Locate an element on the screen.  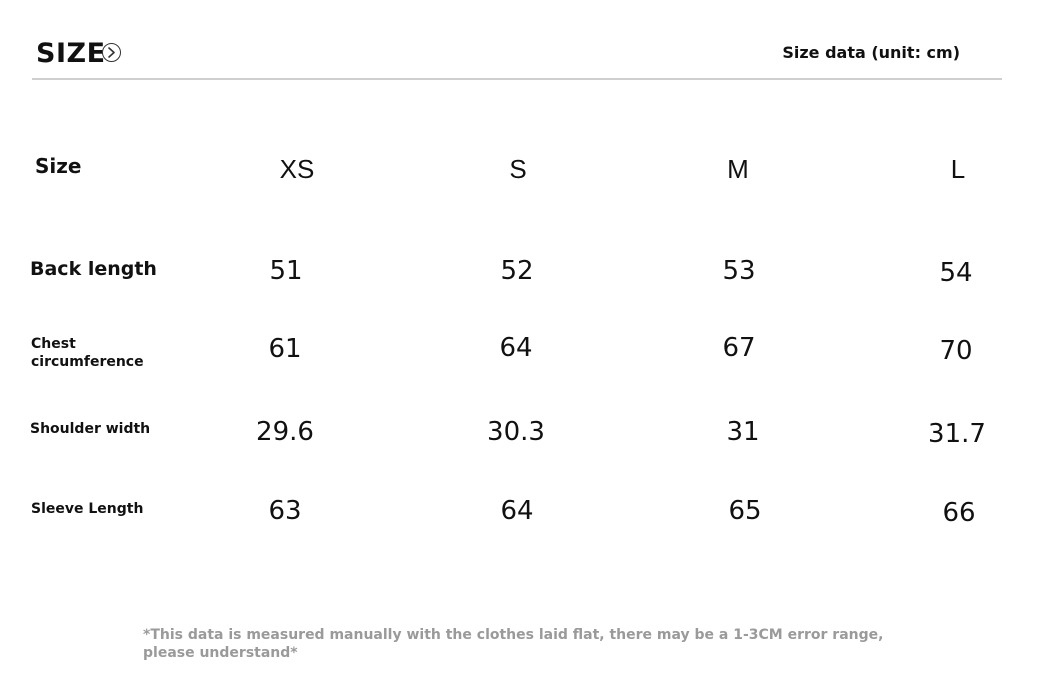
table-cell: 51 is located at coordinates (286, 271).